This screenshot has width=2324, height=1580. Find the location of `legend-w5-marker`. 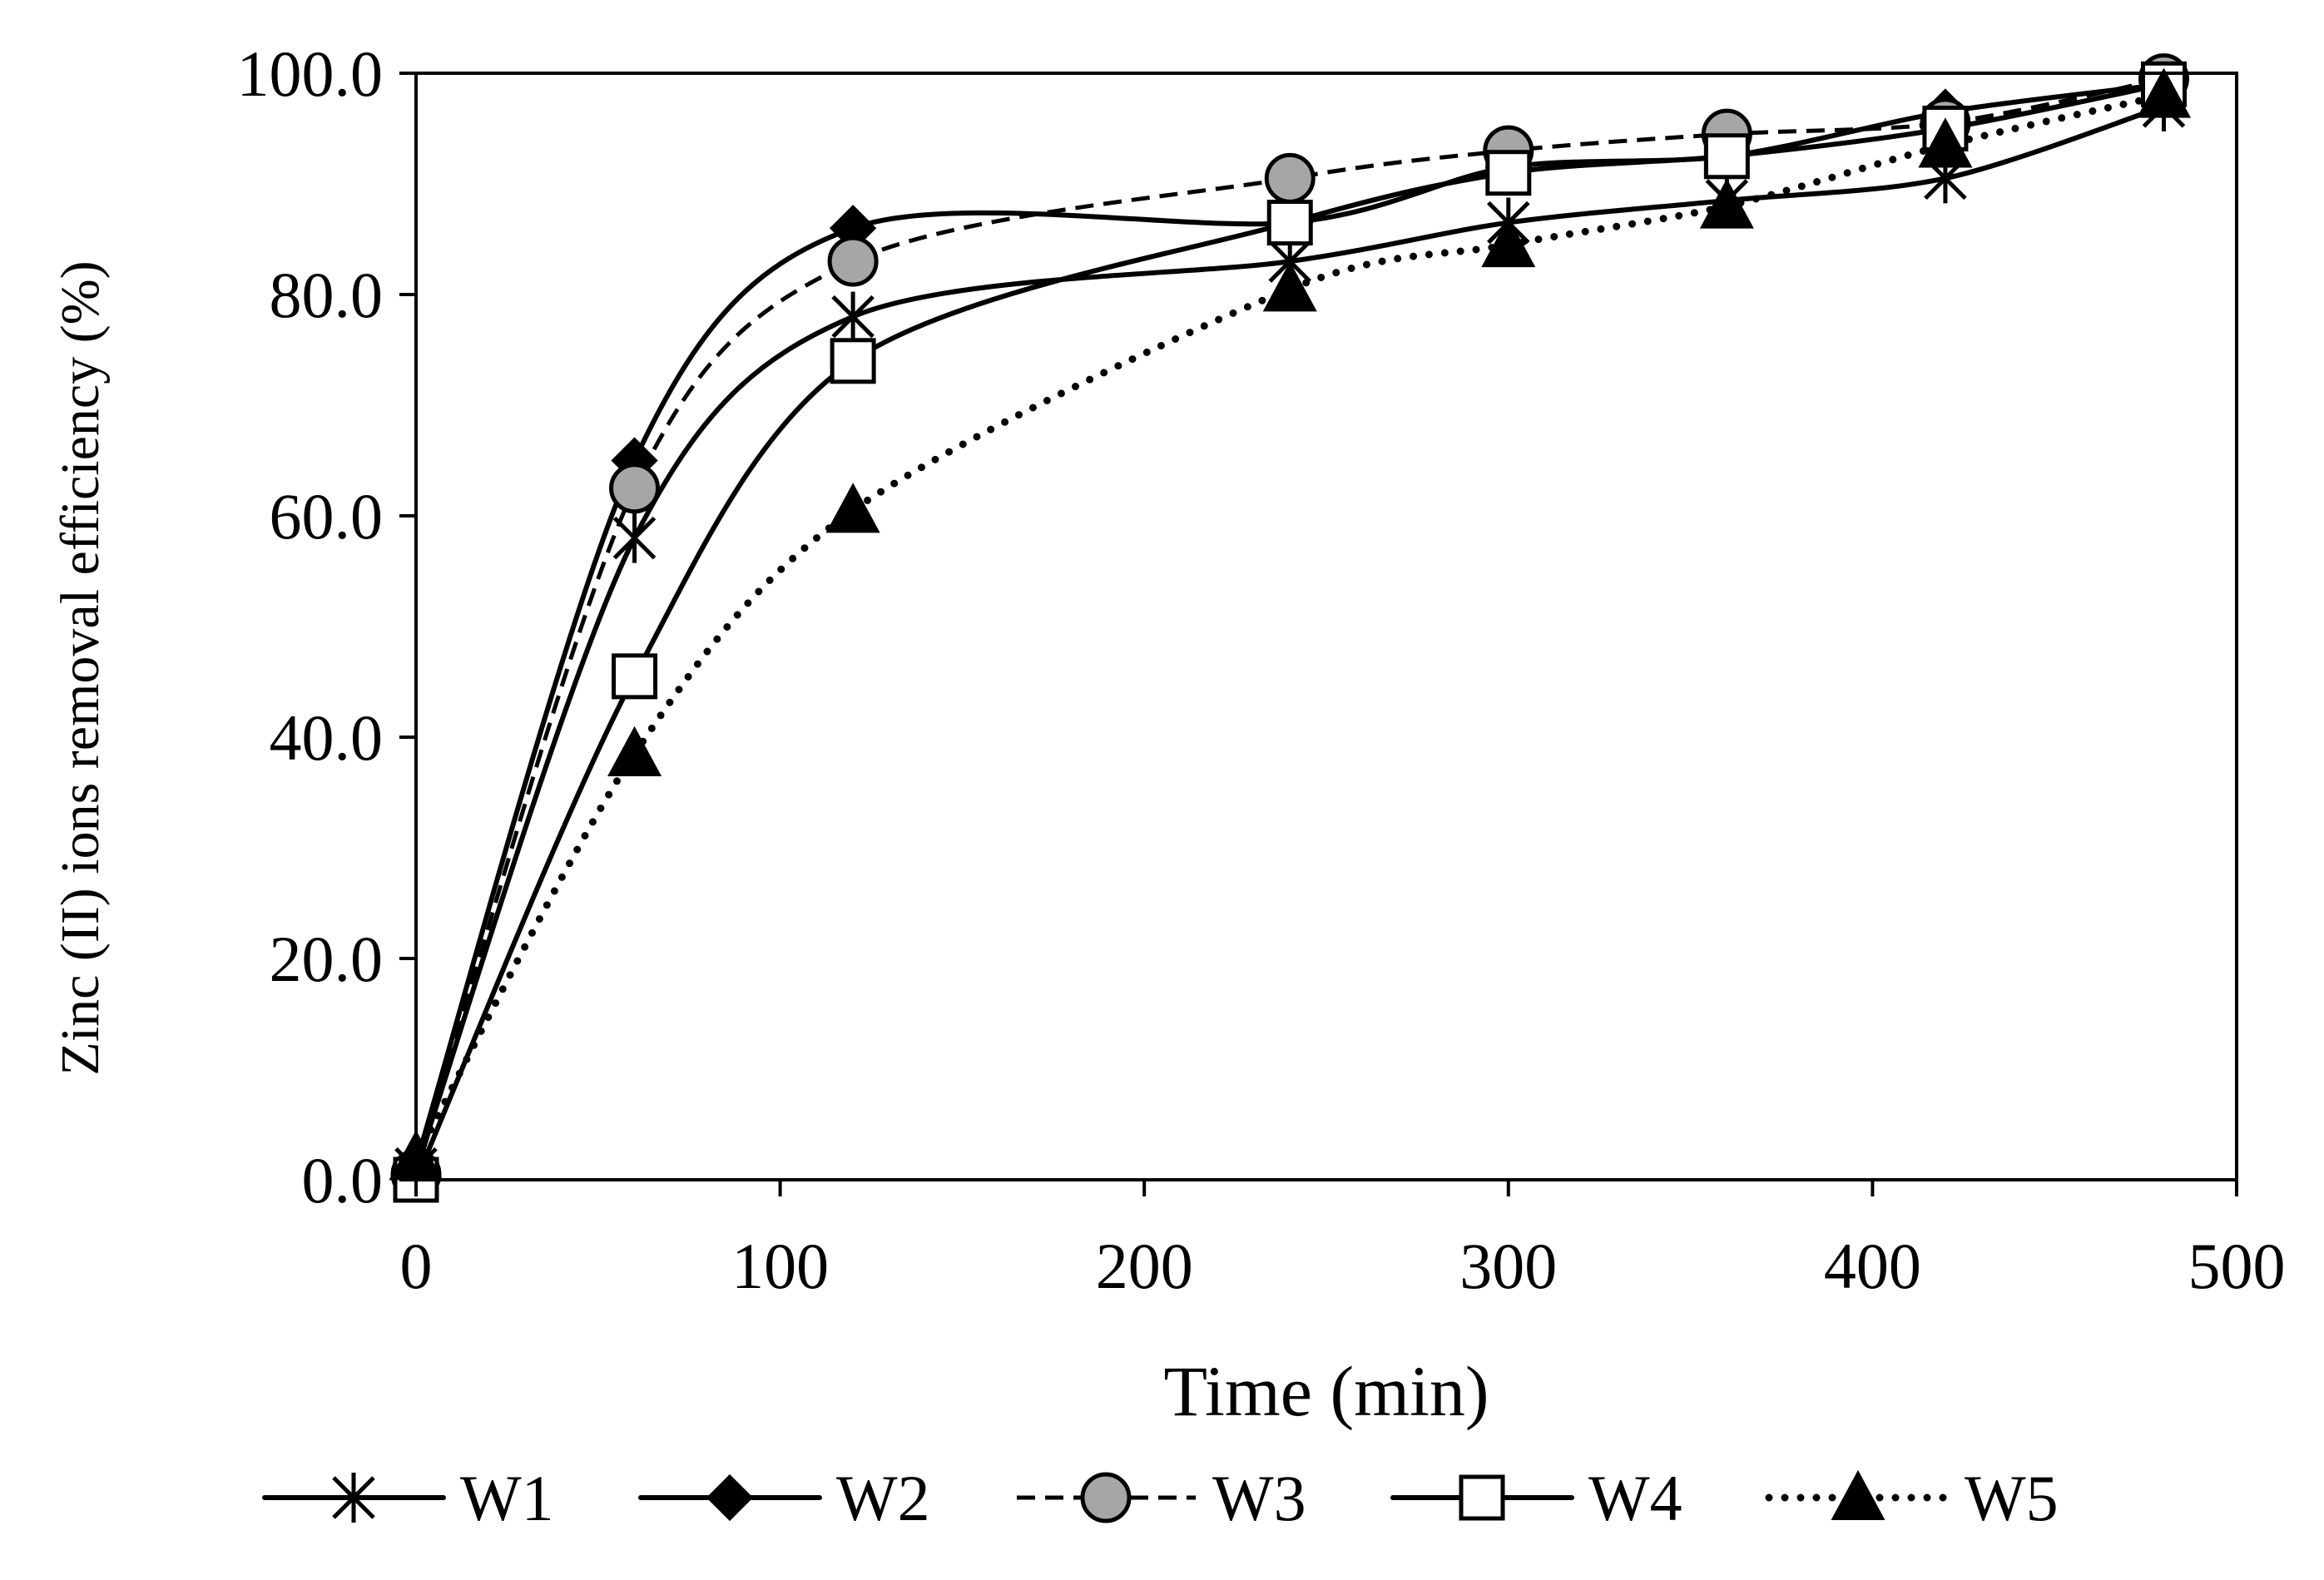

legend-w5-marker is located at coordinates (1858, 1494).